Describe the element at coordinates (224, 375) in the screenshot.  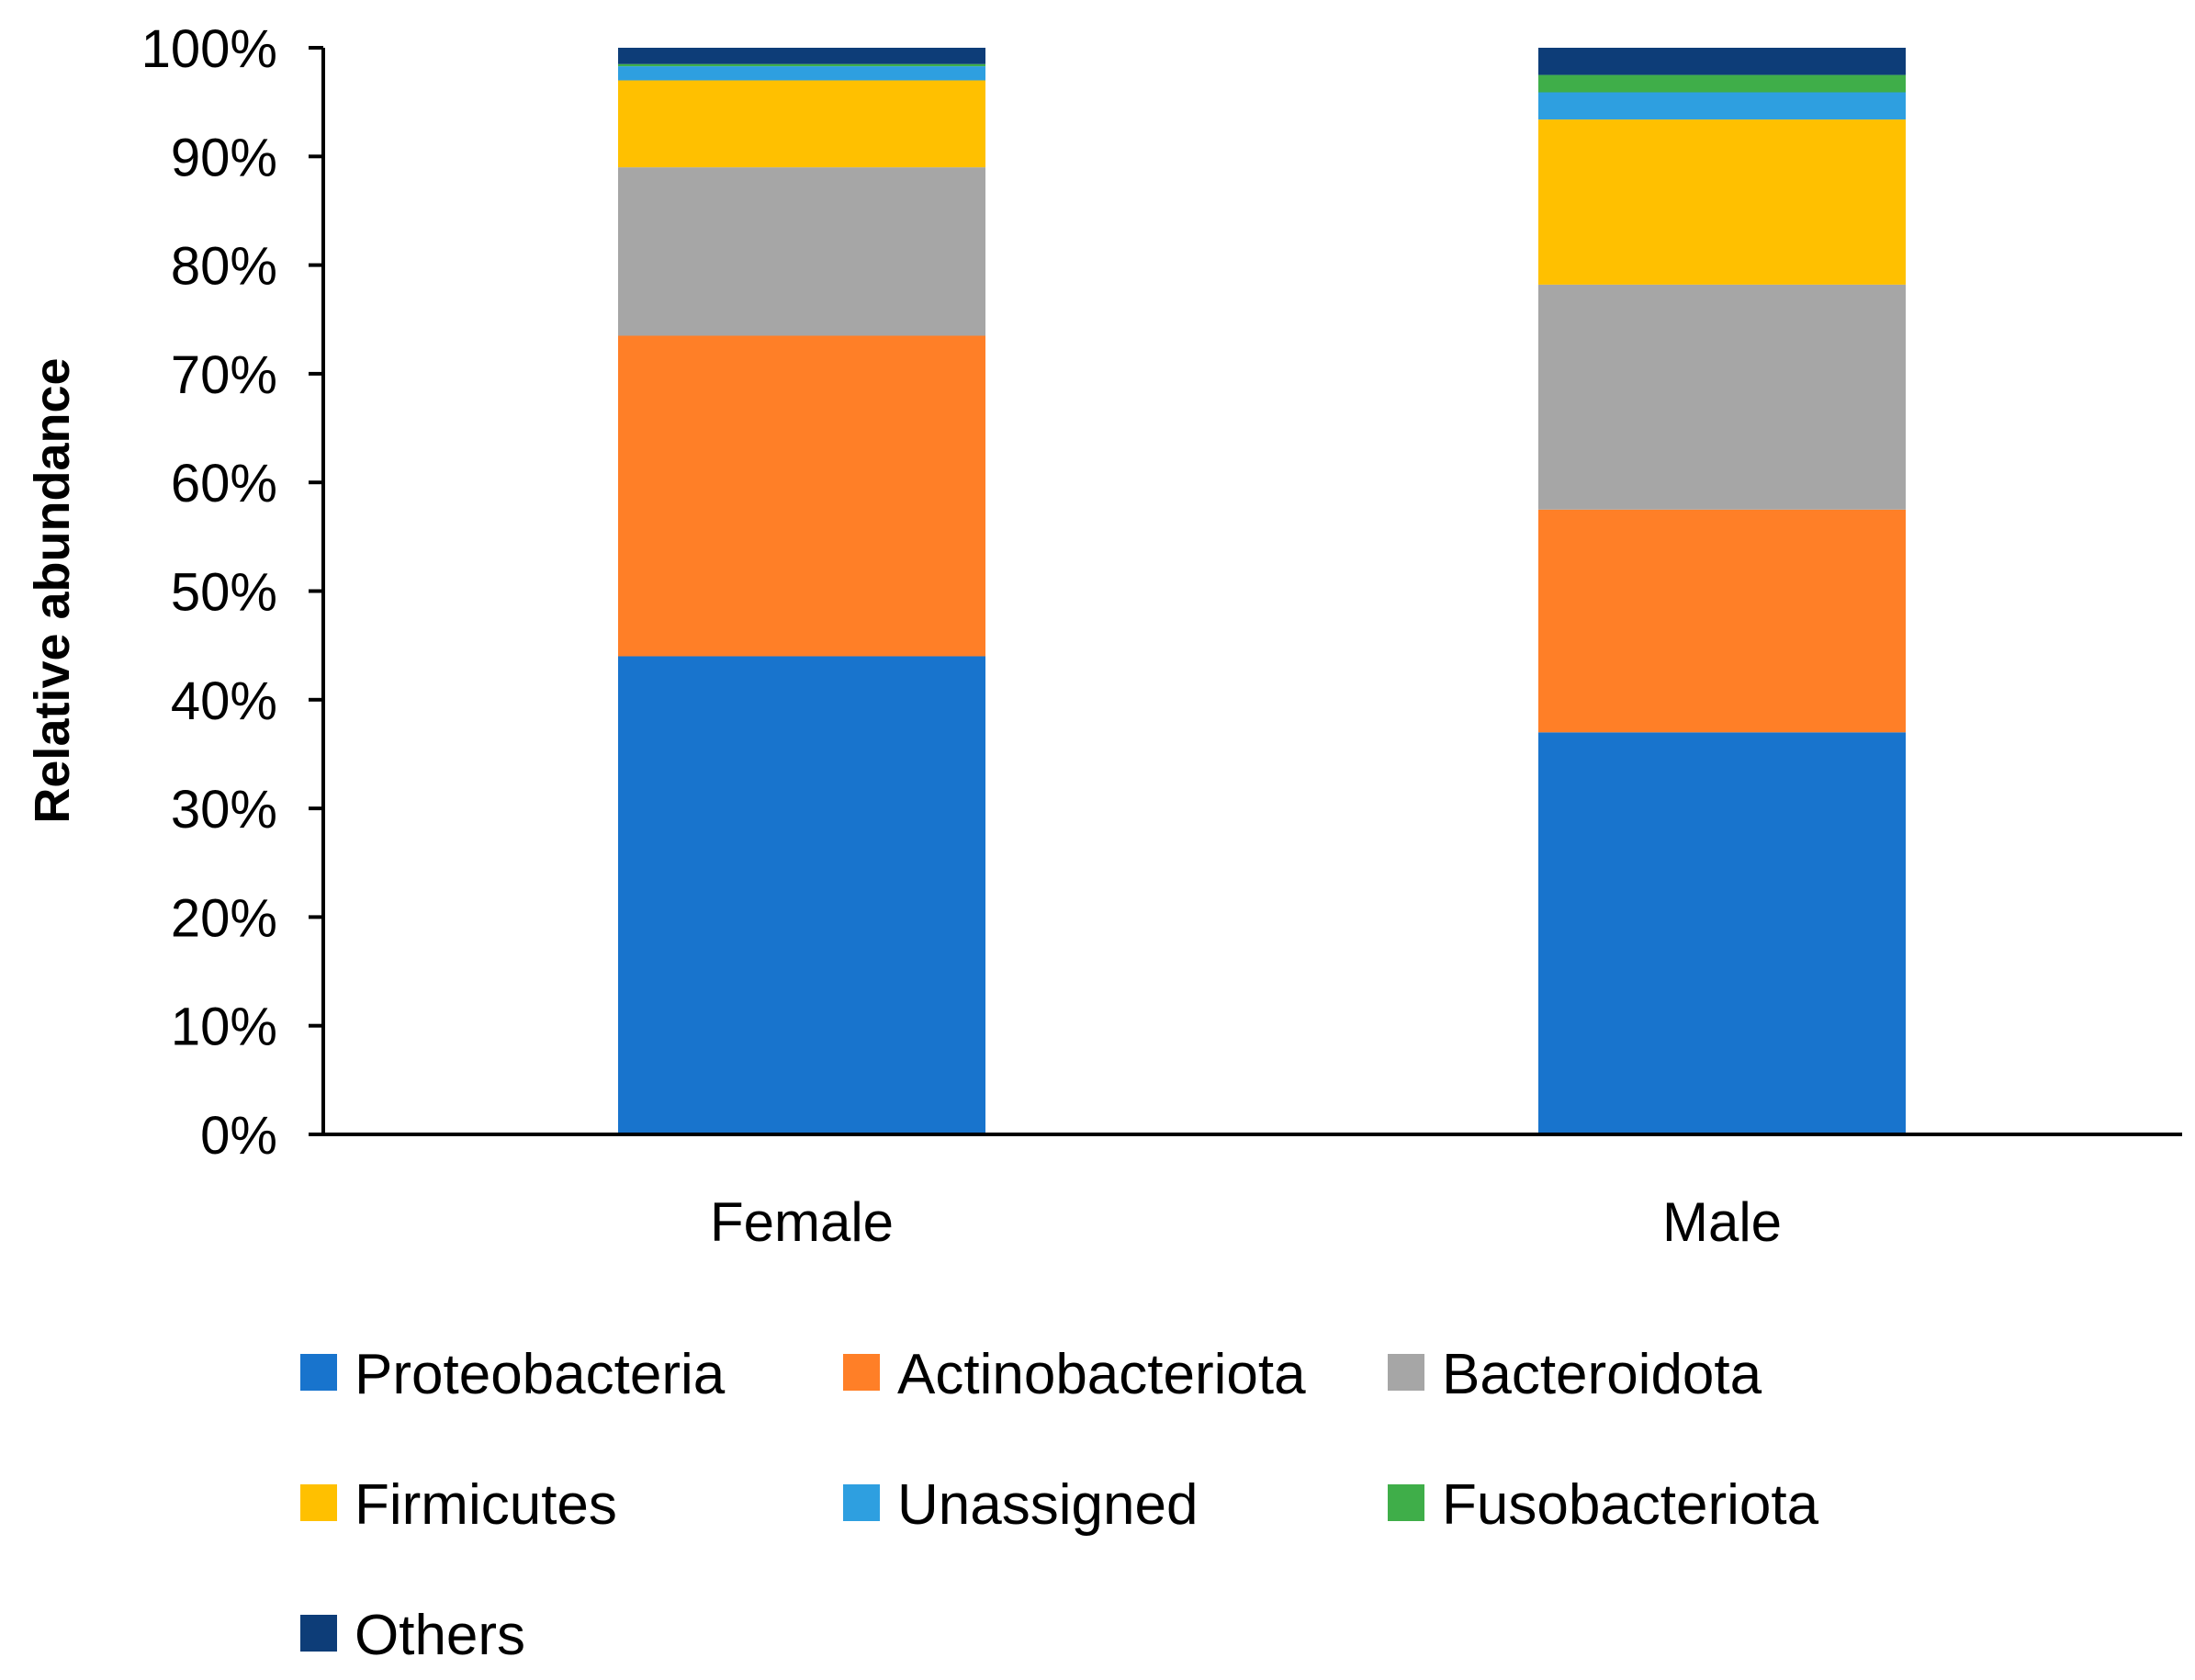
I see `y-tick-label: 70%` at that location.